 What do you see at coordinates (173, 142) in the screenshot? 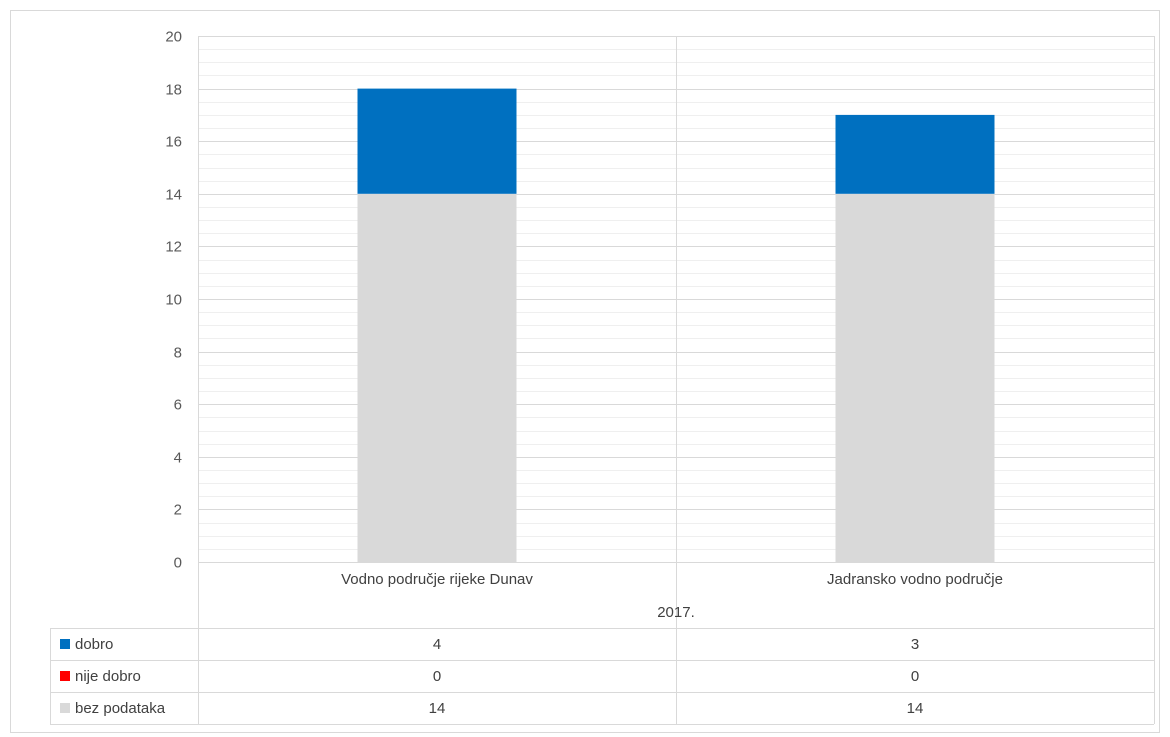
I see `y-tick-label: 16` at bounding box center [173, 142].